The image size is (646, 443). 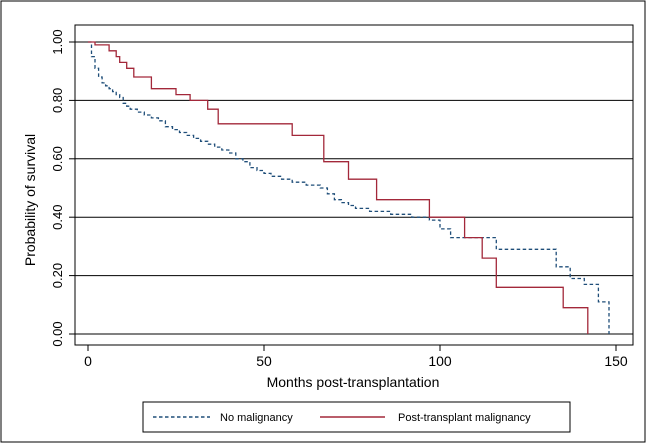 What do you see at coordinates (440, 361) in the screenshot?
I see `x-tick-label: 100` at bounding box center [440, 361].